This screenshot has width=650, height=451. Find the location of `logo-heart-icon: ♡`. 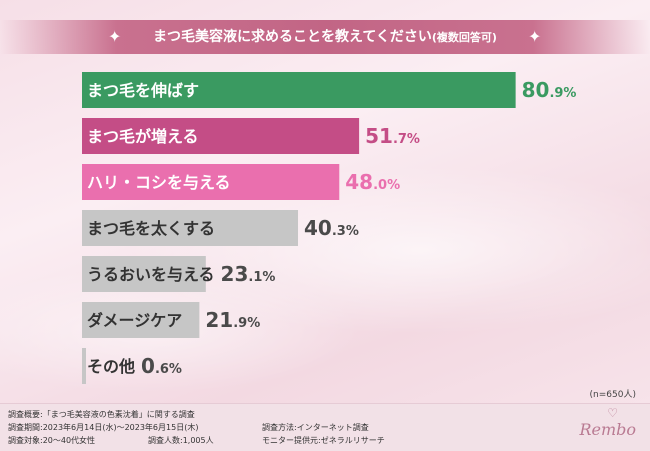

logo-heart-icon: ♡ is located at coordinates (612, 413).